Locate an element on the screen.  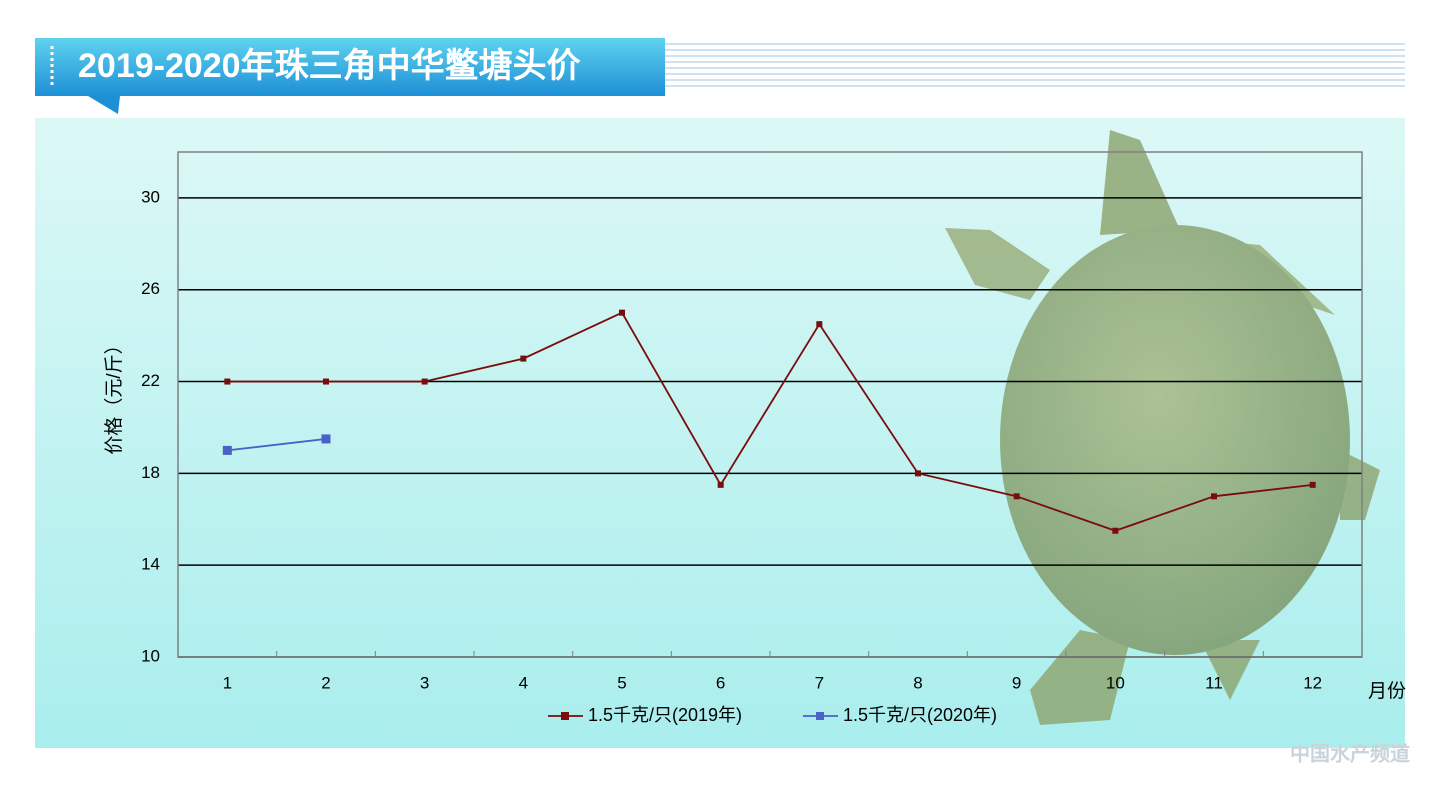
y-axis-label: 价格（元/斤） is located at coordinates (114, 394).